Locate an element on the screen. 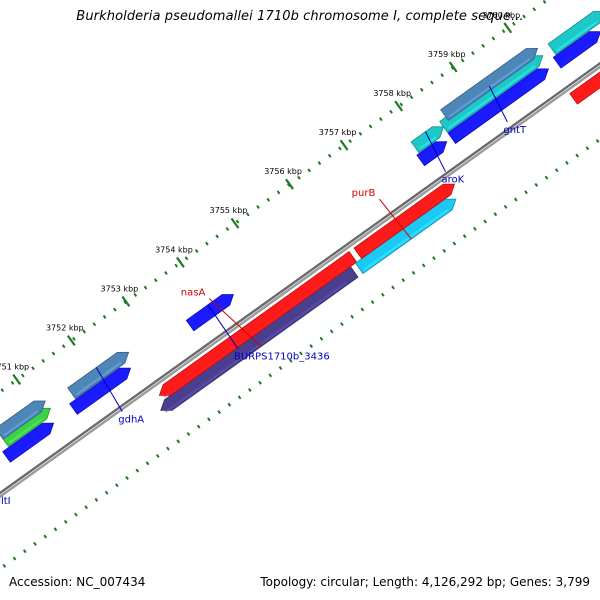 Image resolution: width=600 pixels, height=600 pixels. gene-label-aroK: aroK is located at coordinates (452, 180).